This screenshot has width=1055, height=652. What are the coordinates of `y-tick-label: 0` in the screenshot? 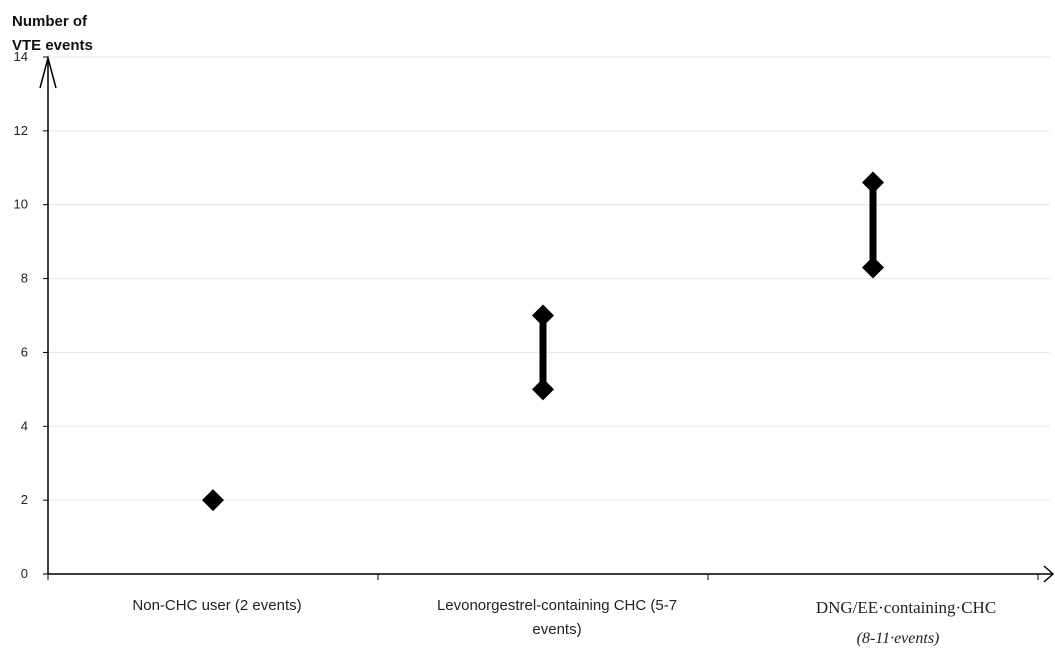 It's located at (24, 573).